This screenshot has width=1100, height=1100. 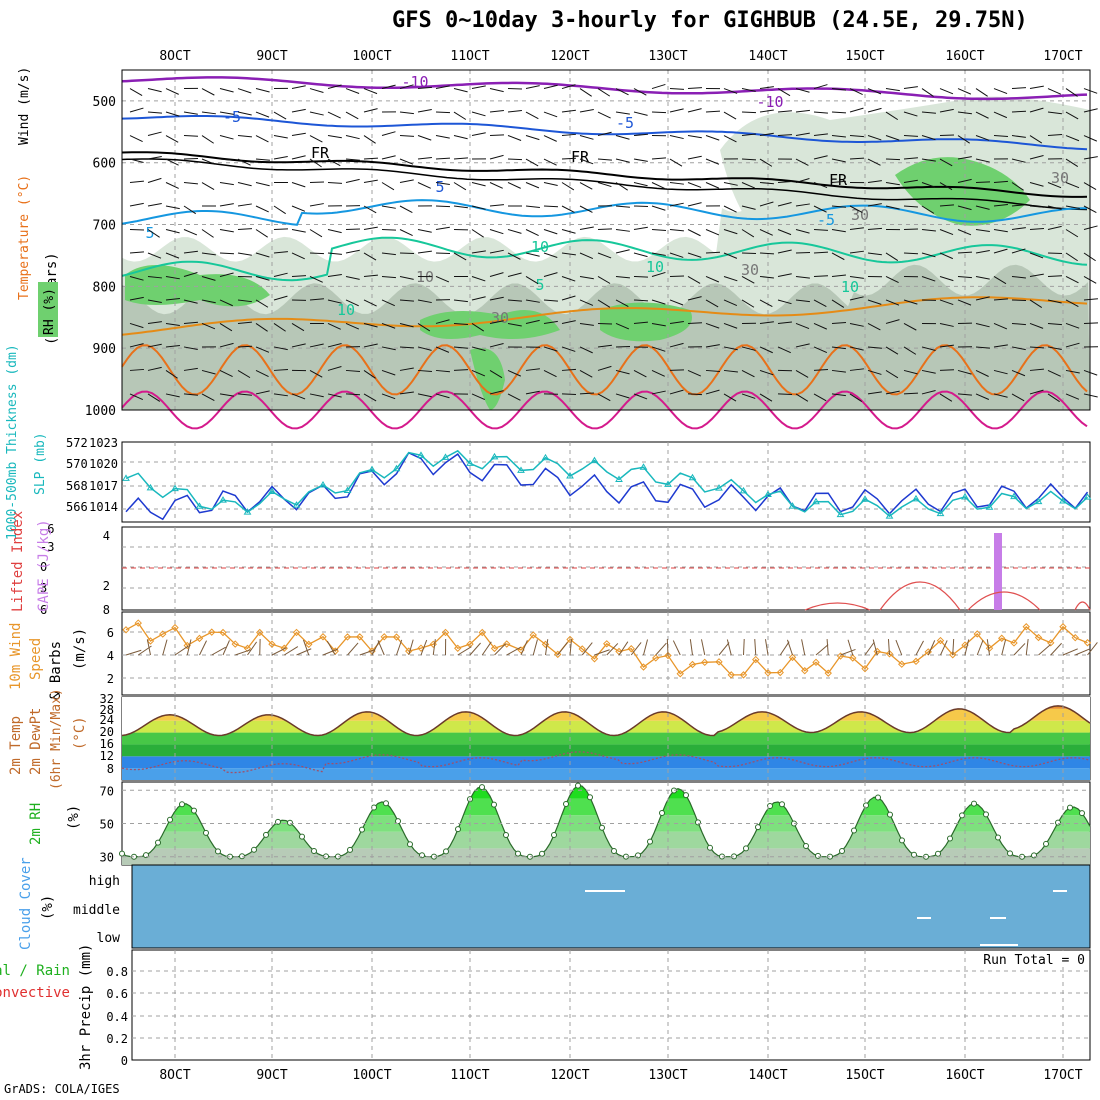 I want to click on contour-label: FR, so click(x=580, y=157).